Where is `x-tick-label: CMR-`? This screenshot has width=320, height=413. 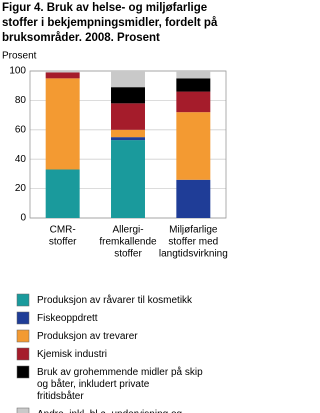
x-tick-label: CMR- is located at coordinates (63, 230).